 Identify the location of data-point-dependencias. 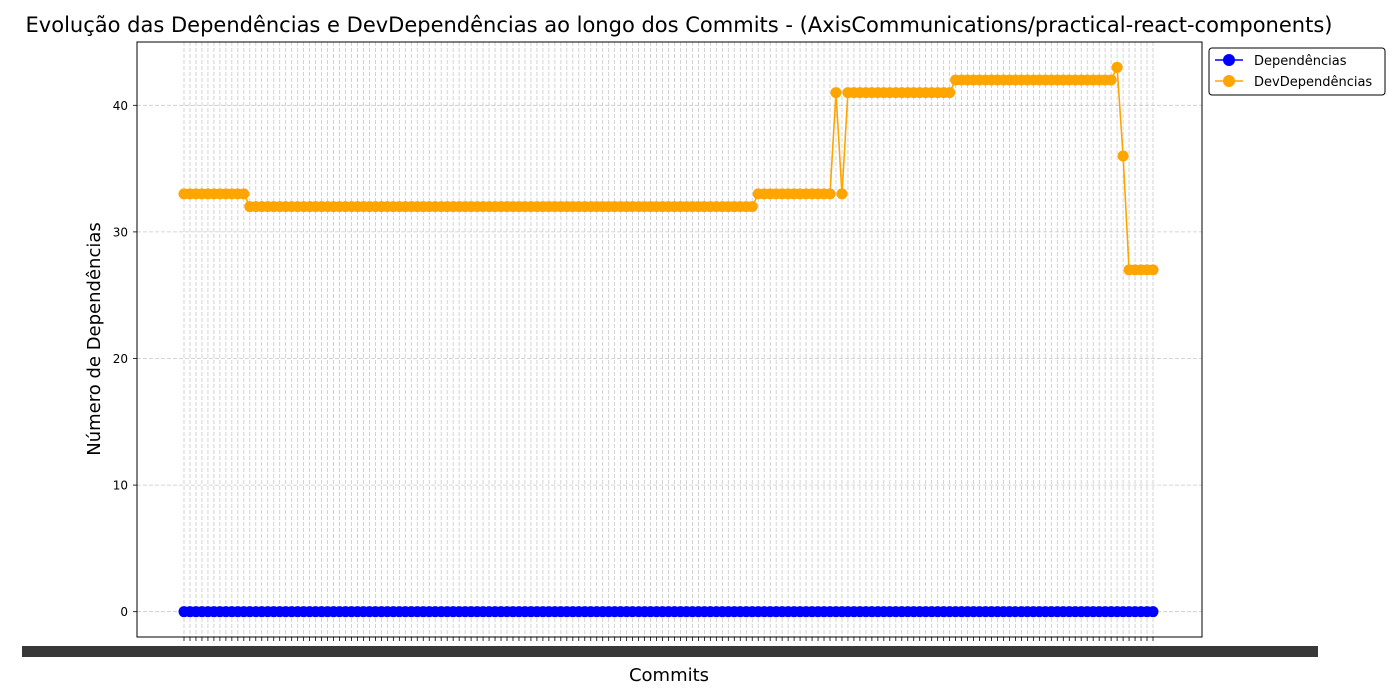
(1153, 612).